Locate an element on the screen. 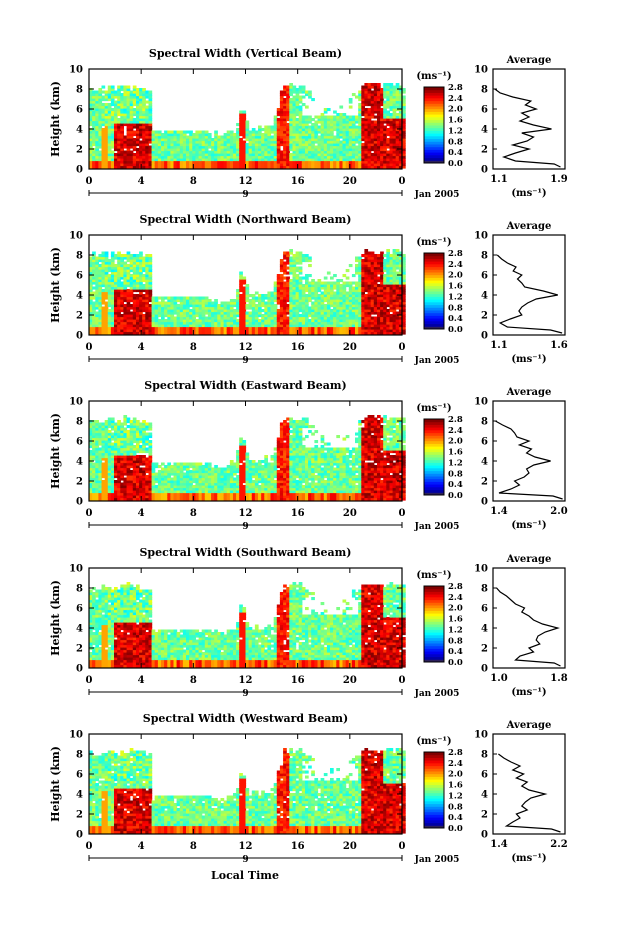 The width and height of the screenshot is (623, 929). heatmap-cells is located at coordinates (247, 292).